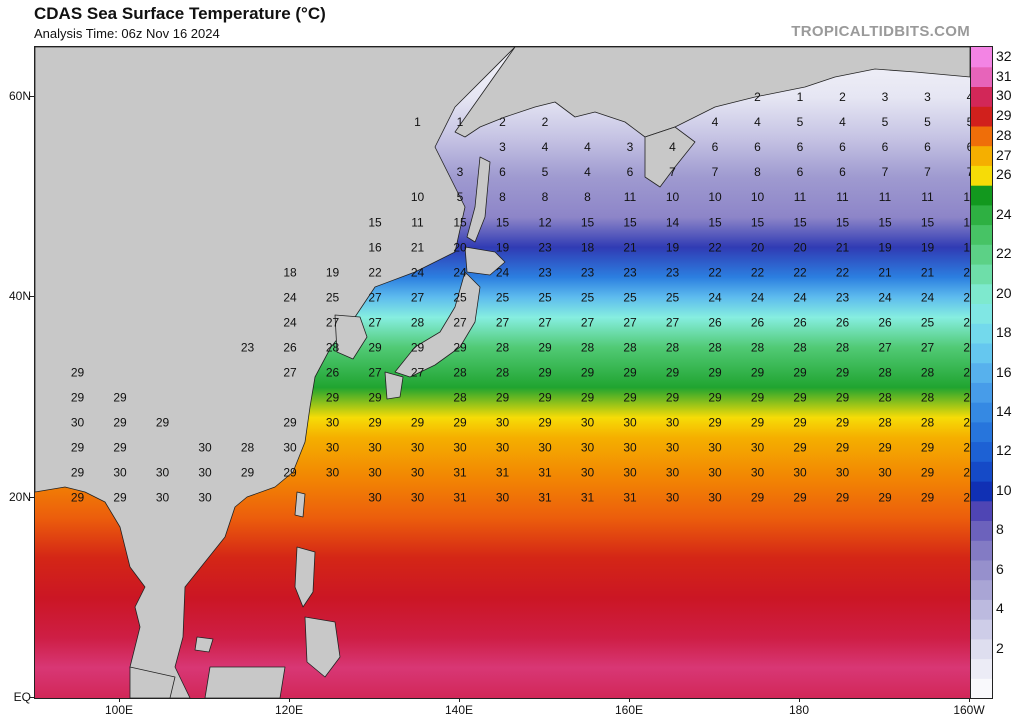 The width and height of the screenshot is (1024, 717). What do you see at coordinates (1004, 292) in the screenshot?
I see `colorbar-label: 20` at bounding box center [1004, 292].